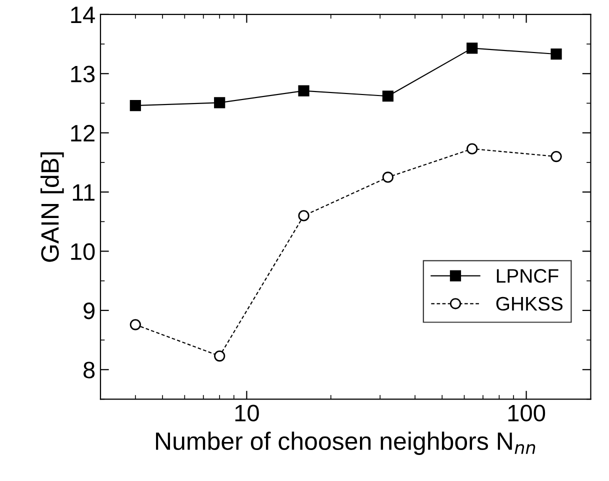  Describe the element at coordinates (52, 207) in the screenshot. I see `y-axis-title: GAIN [dB]` at that location.